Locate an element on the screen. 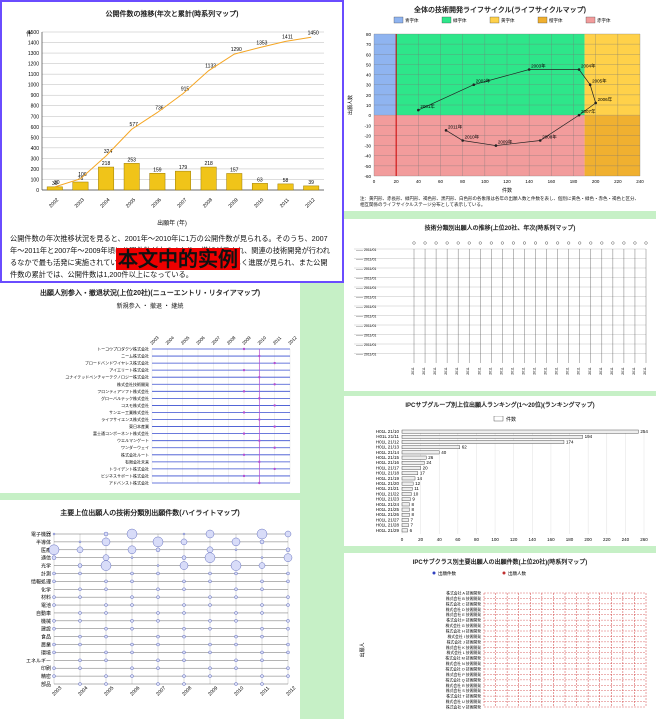 The height and width of the screenshot is (719, 656). row-label: アイエリート株式会社 is located at coordinates (129, 370).